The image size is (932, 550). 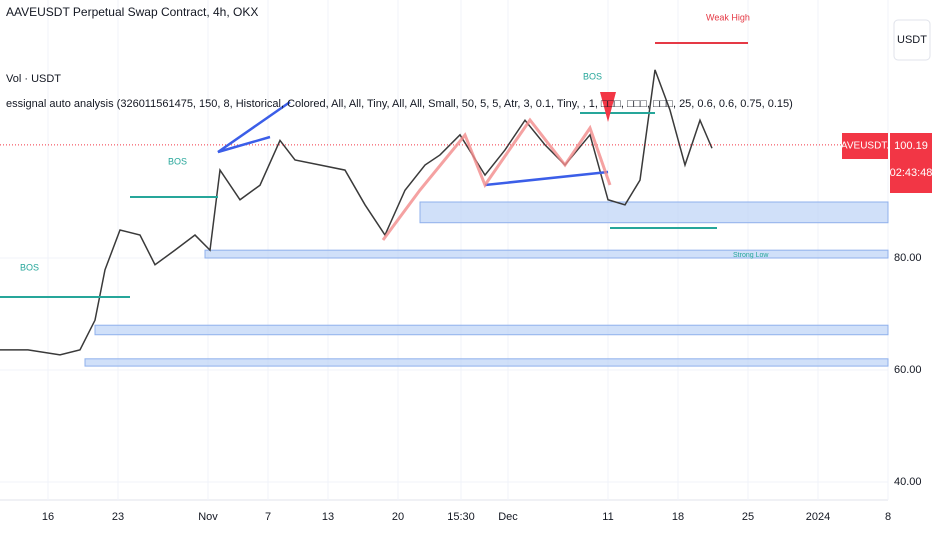 I want to click on subtitle: Vol · USDT, so click(x=33, y=79).